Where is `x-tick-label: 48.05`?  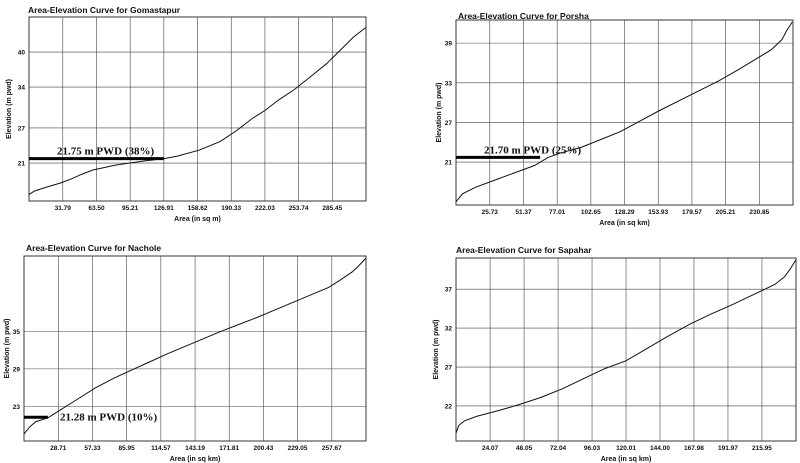
x-tick-label: 48.05 is located at coordinates (524, 448).